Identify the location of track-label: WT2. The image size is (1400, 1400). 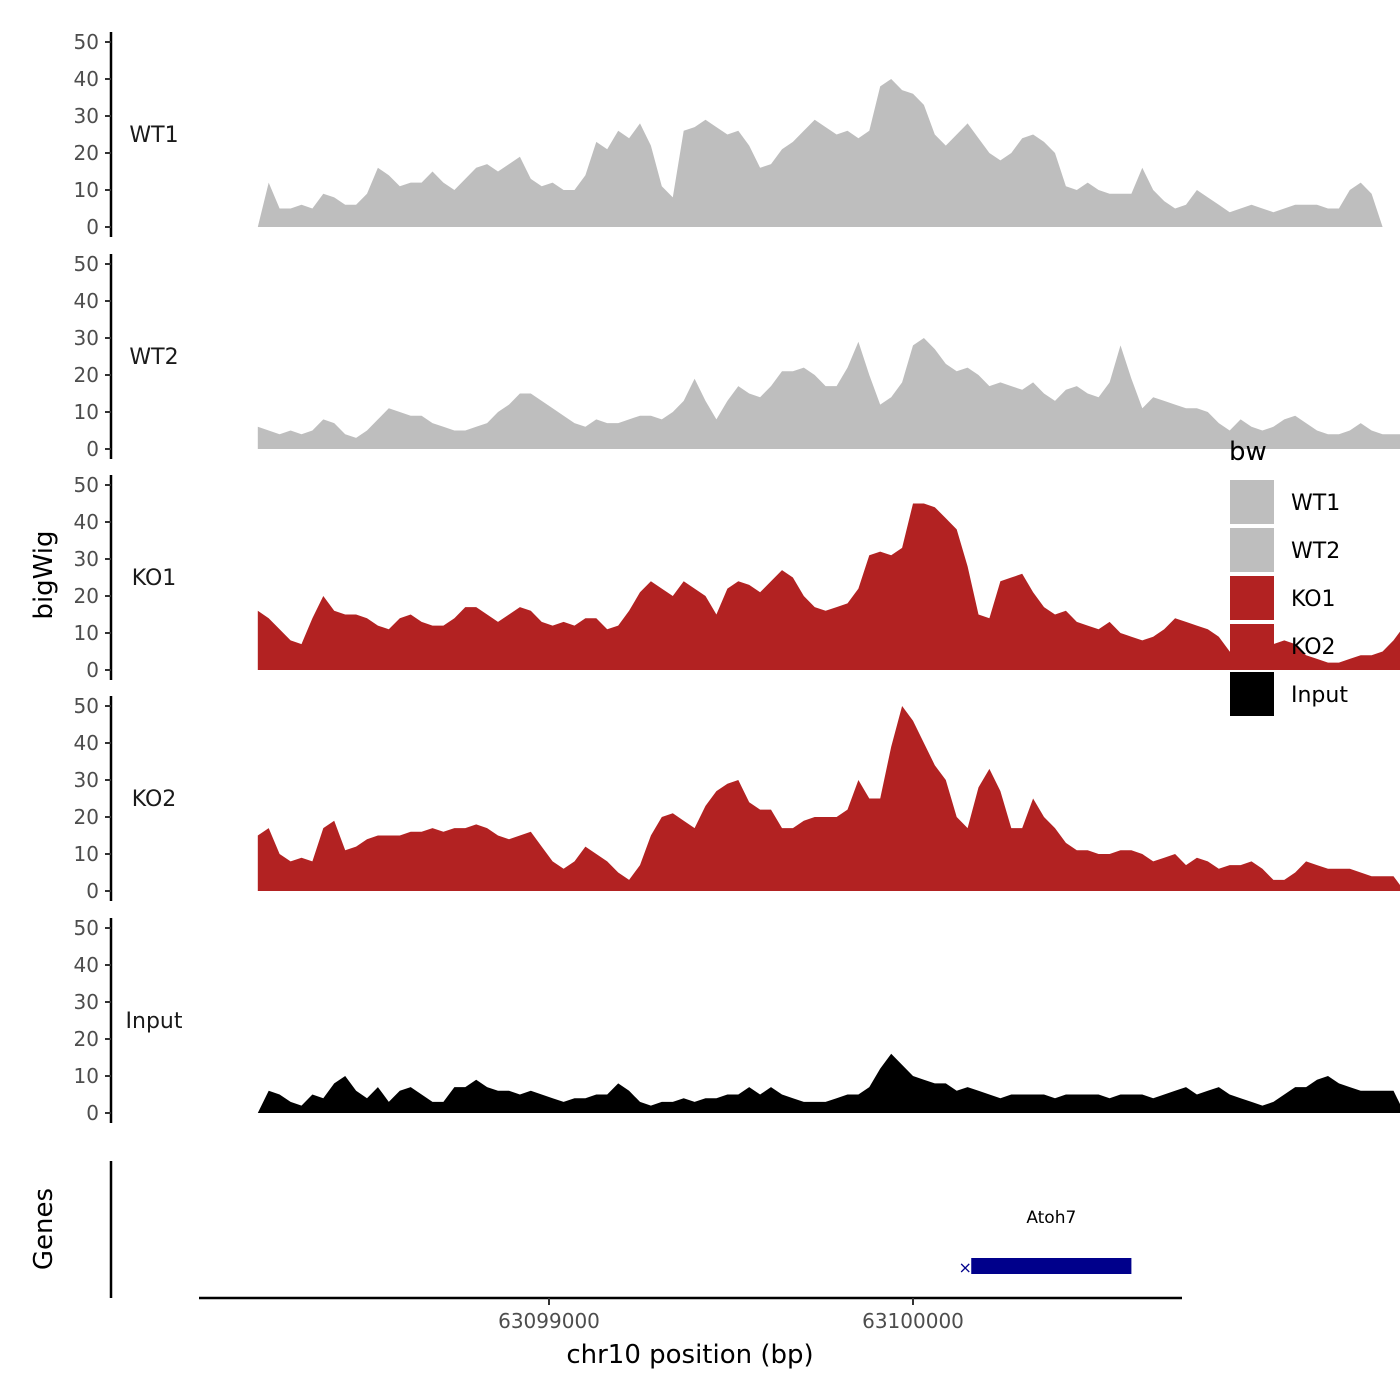
(153, 357).